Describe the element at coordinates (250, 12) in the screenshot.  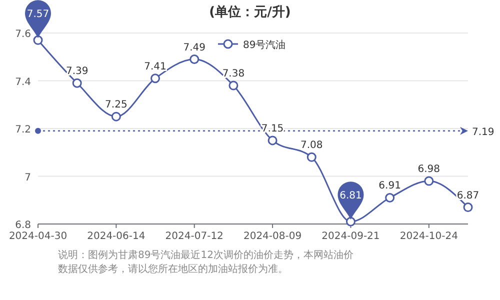
I see `chart-title: (单位：元/升)` at that location.